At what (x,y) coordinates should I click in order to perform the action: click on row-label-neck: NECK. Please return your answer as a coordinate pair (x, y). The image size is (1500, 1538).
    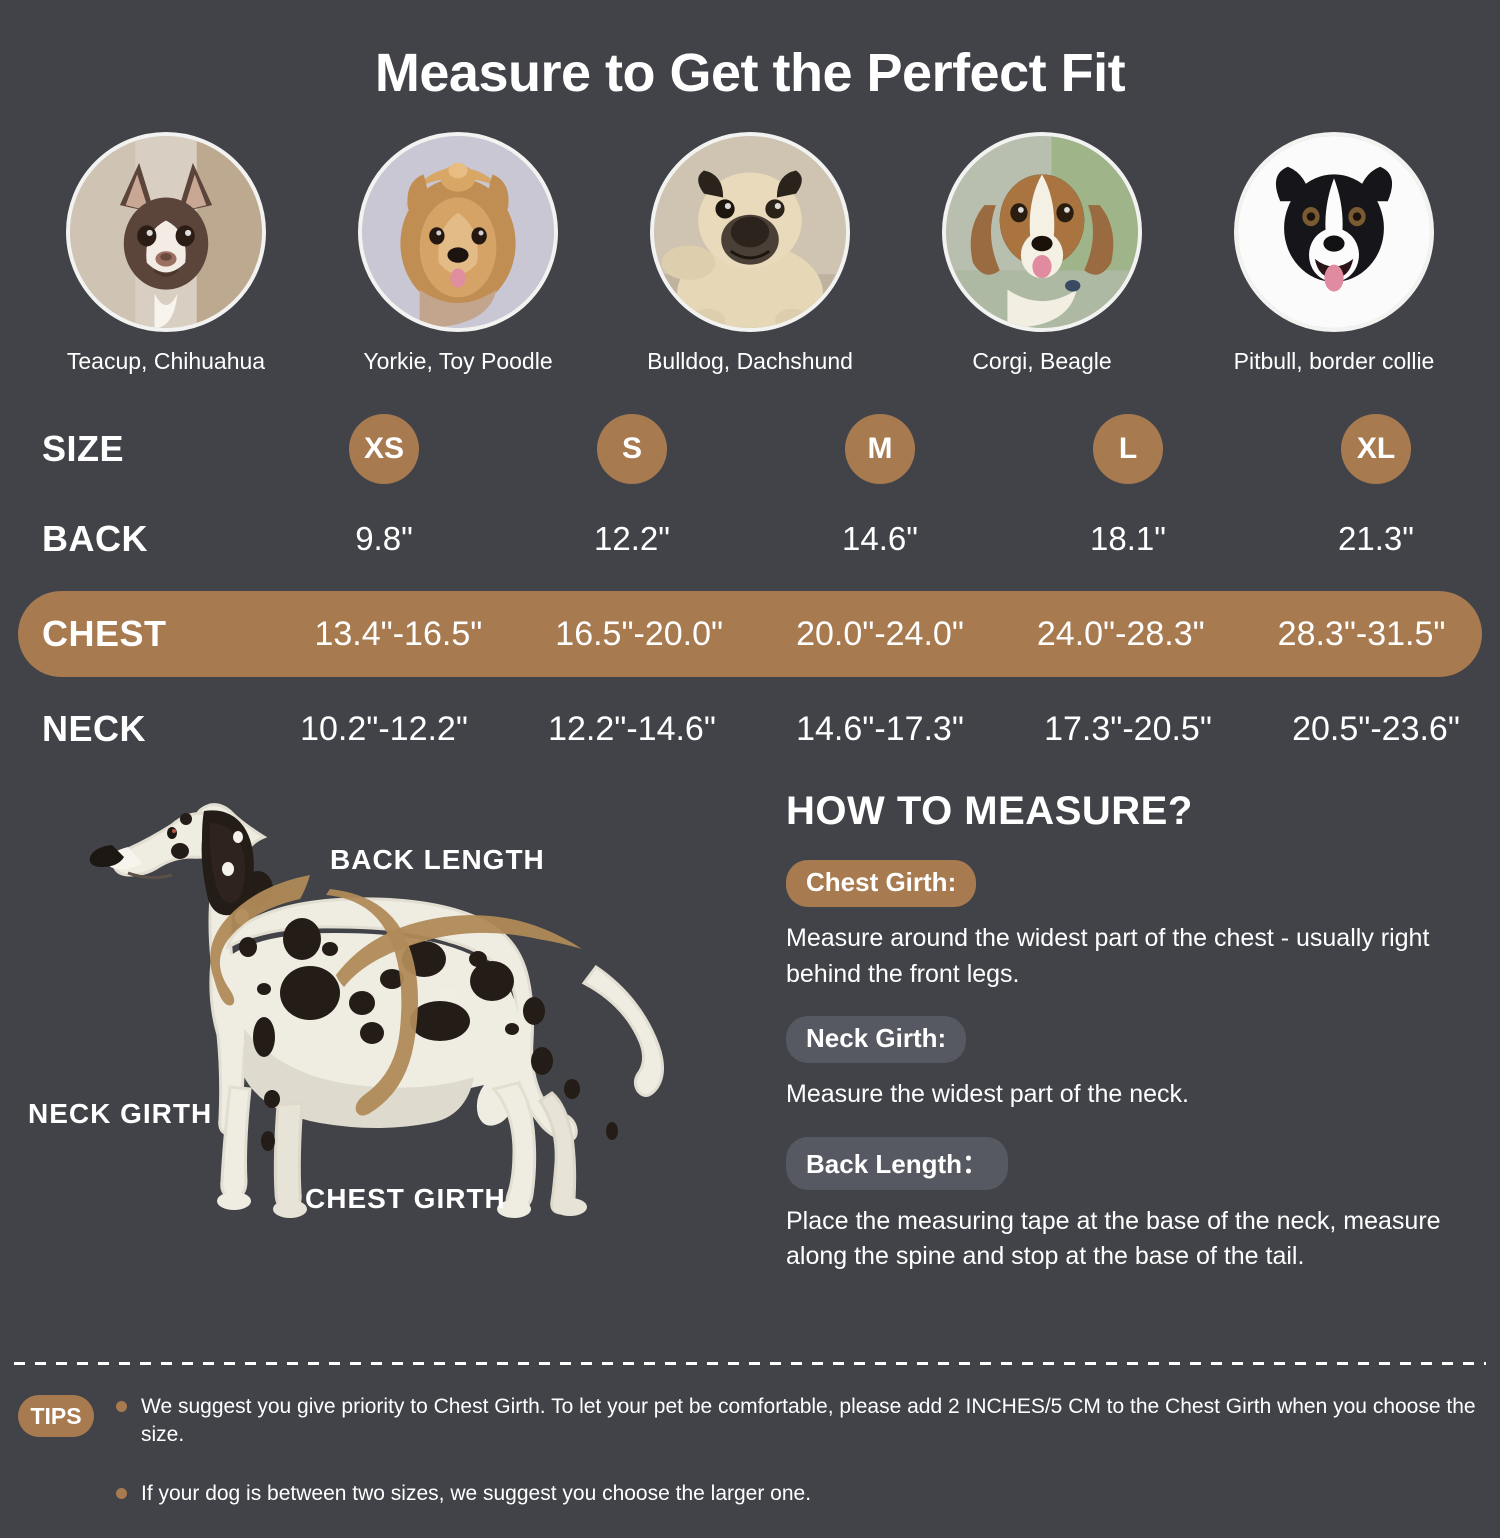
    Looking at the image, I should click on (94, 728).